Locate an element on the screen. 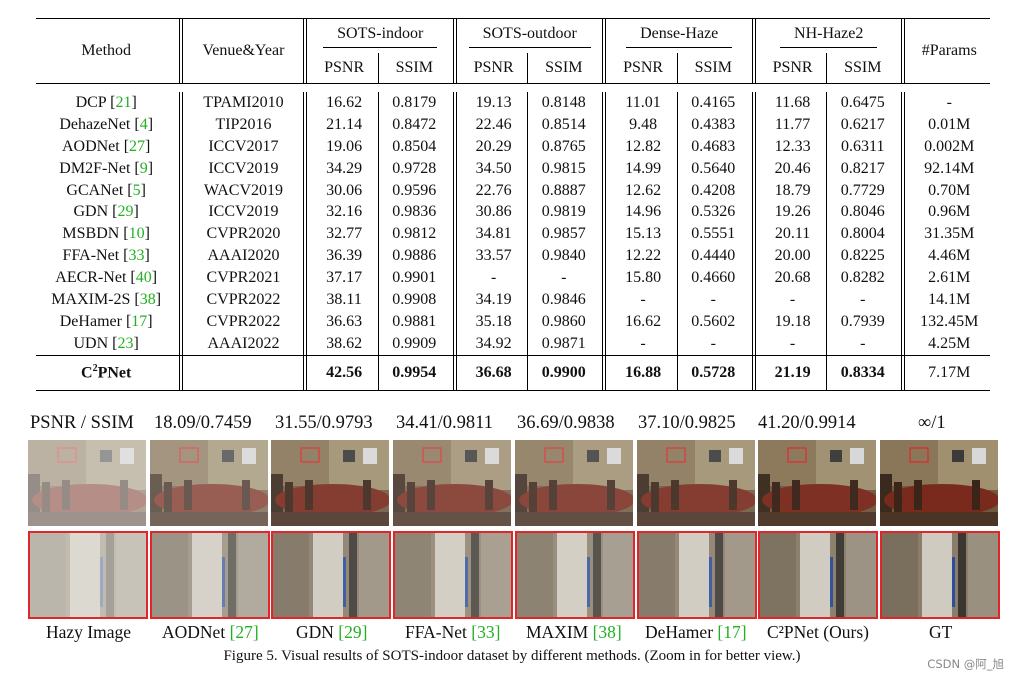  method-caption-label: MAXIM [38] is located at coordinates (574, 632).